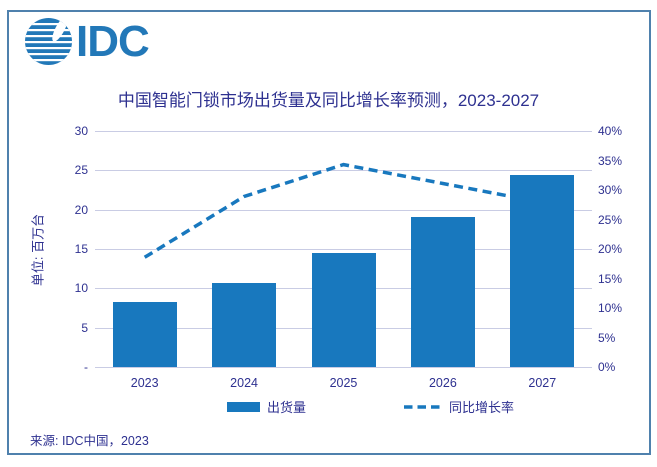  Describe the element at coordinates (81, 209) in the screenshot. I see `y-tick-left: 20` at that location.